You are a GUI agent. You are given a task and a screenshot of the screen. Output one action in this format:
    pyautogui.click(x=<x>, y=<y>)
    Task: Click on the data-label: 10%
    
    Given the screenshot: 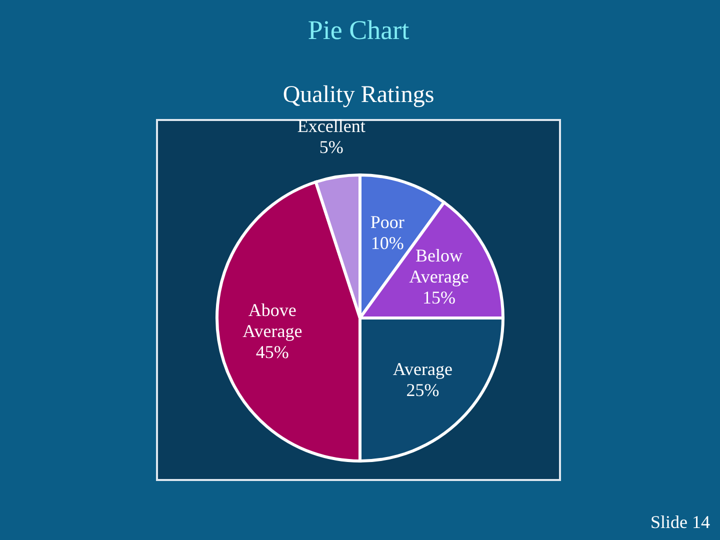 What is the action you would take?
    pyautogui.click(x=387, y=243)
    